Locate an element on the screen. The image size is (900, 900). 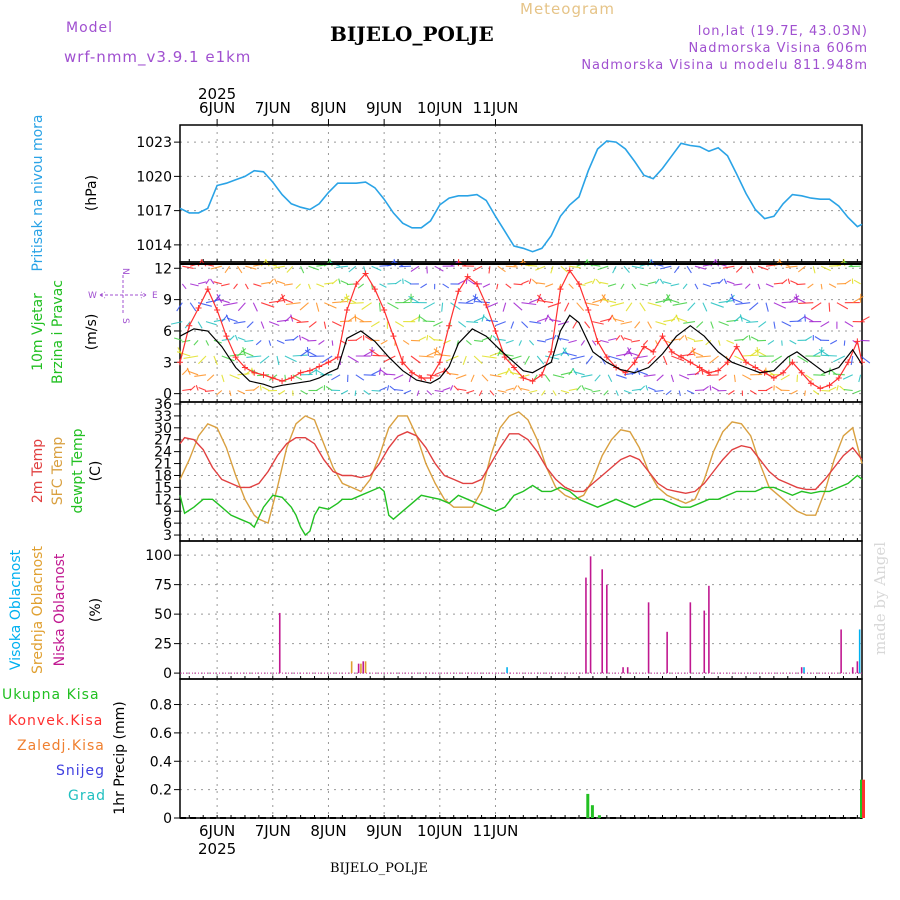
panel-1: 1014 1017 1020 1023 is located at coordinates (499, 193).